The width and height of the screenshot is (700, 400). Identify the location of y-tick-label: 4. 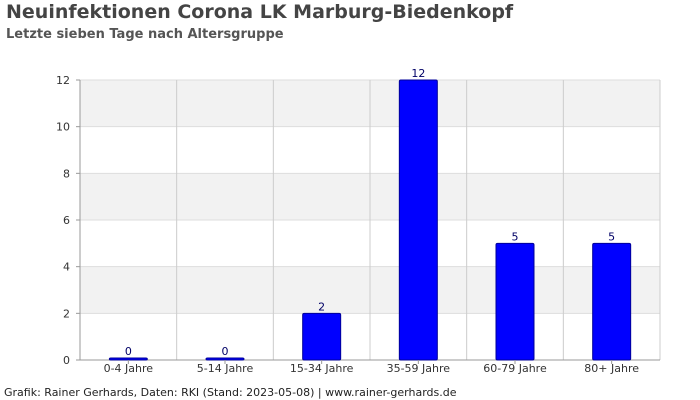
(66, 267).